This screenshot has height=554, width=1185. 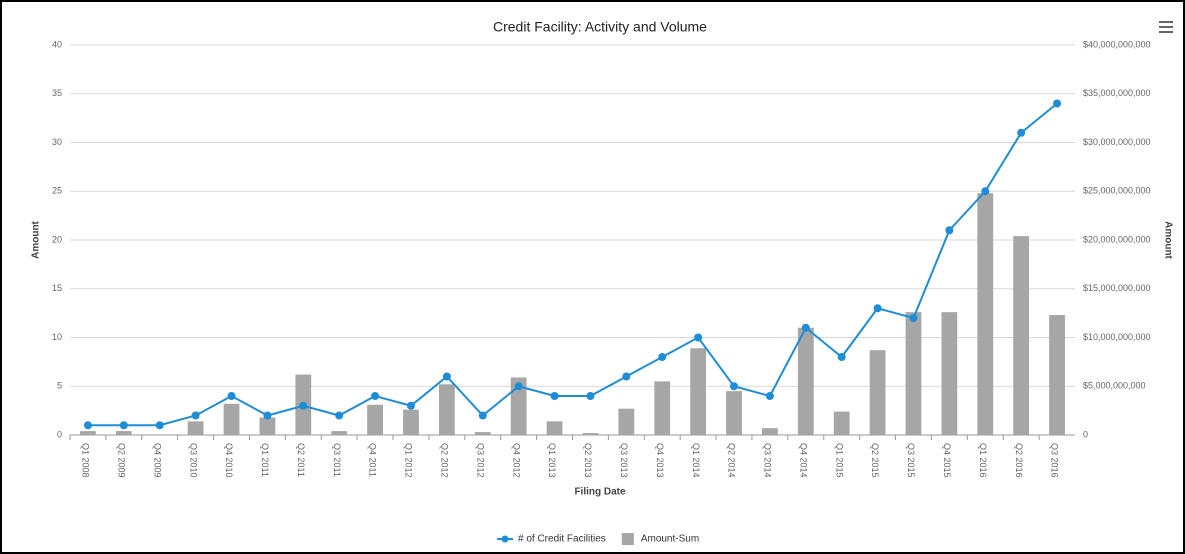 I want to click on x-tick-label: Q3 2014, so click(x=768, y=460).